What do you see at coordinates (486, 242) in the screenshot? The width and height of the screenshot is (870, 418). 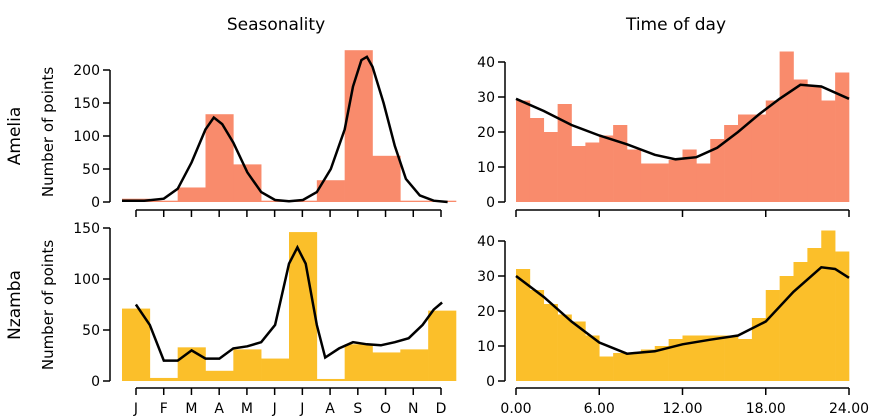 I see `y-tick-label: 40` at bounding box center [486, 242].